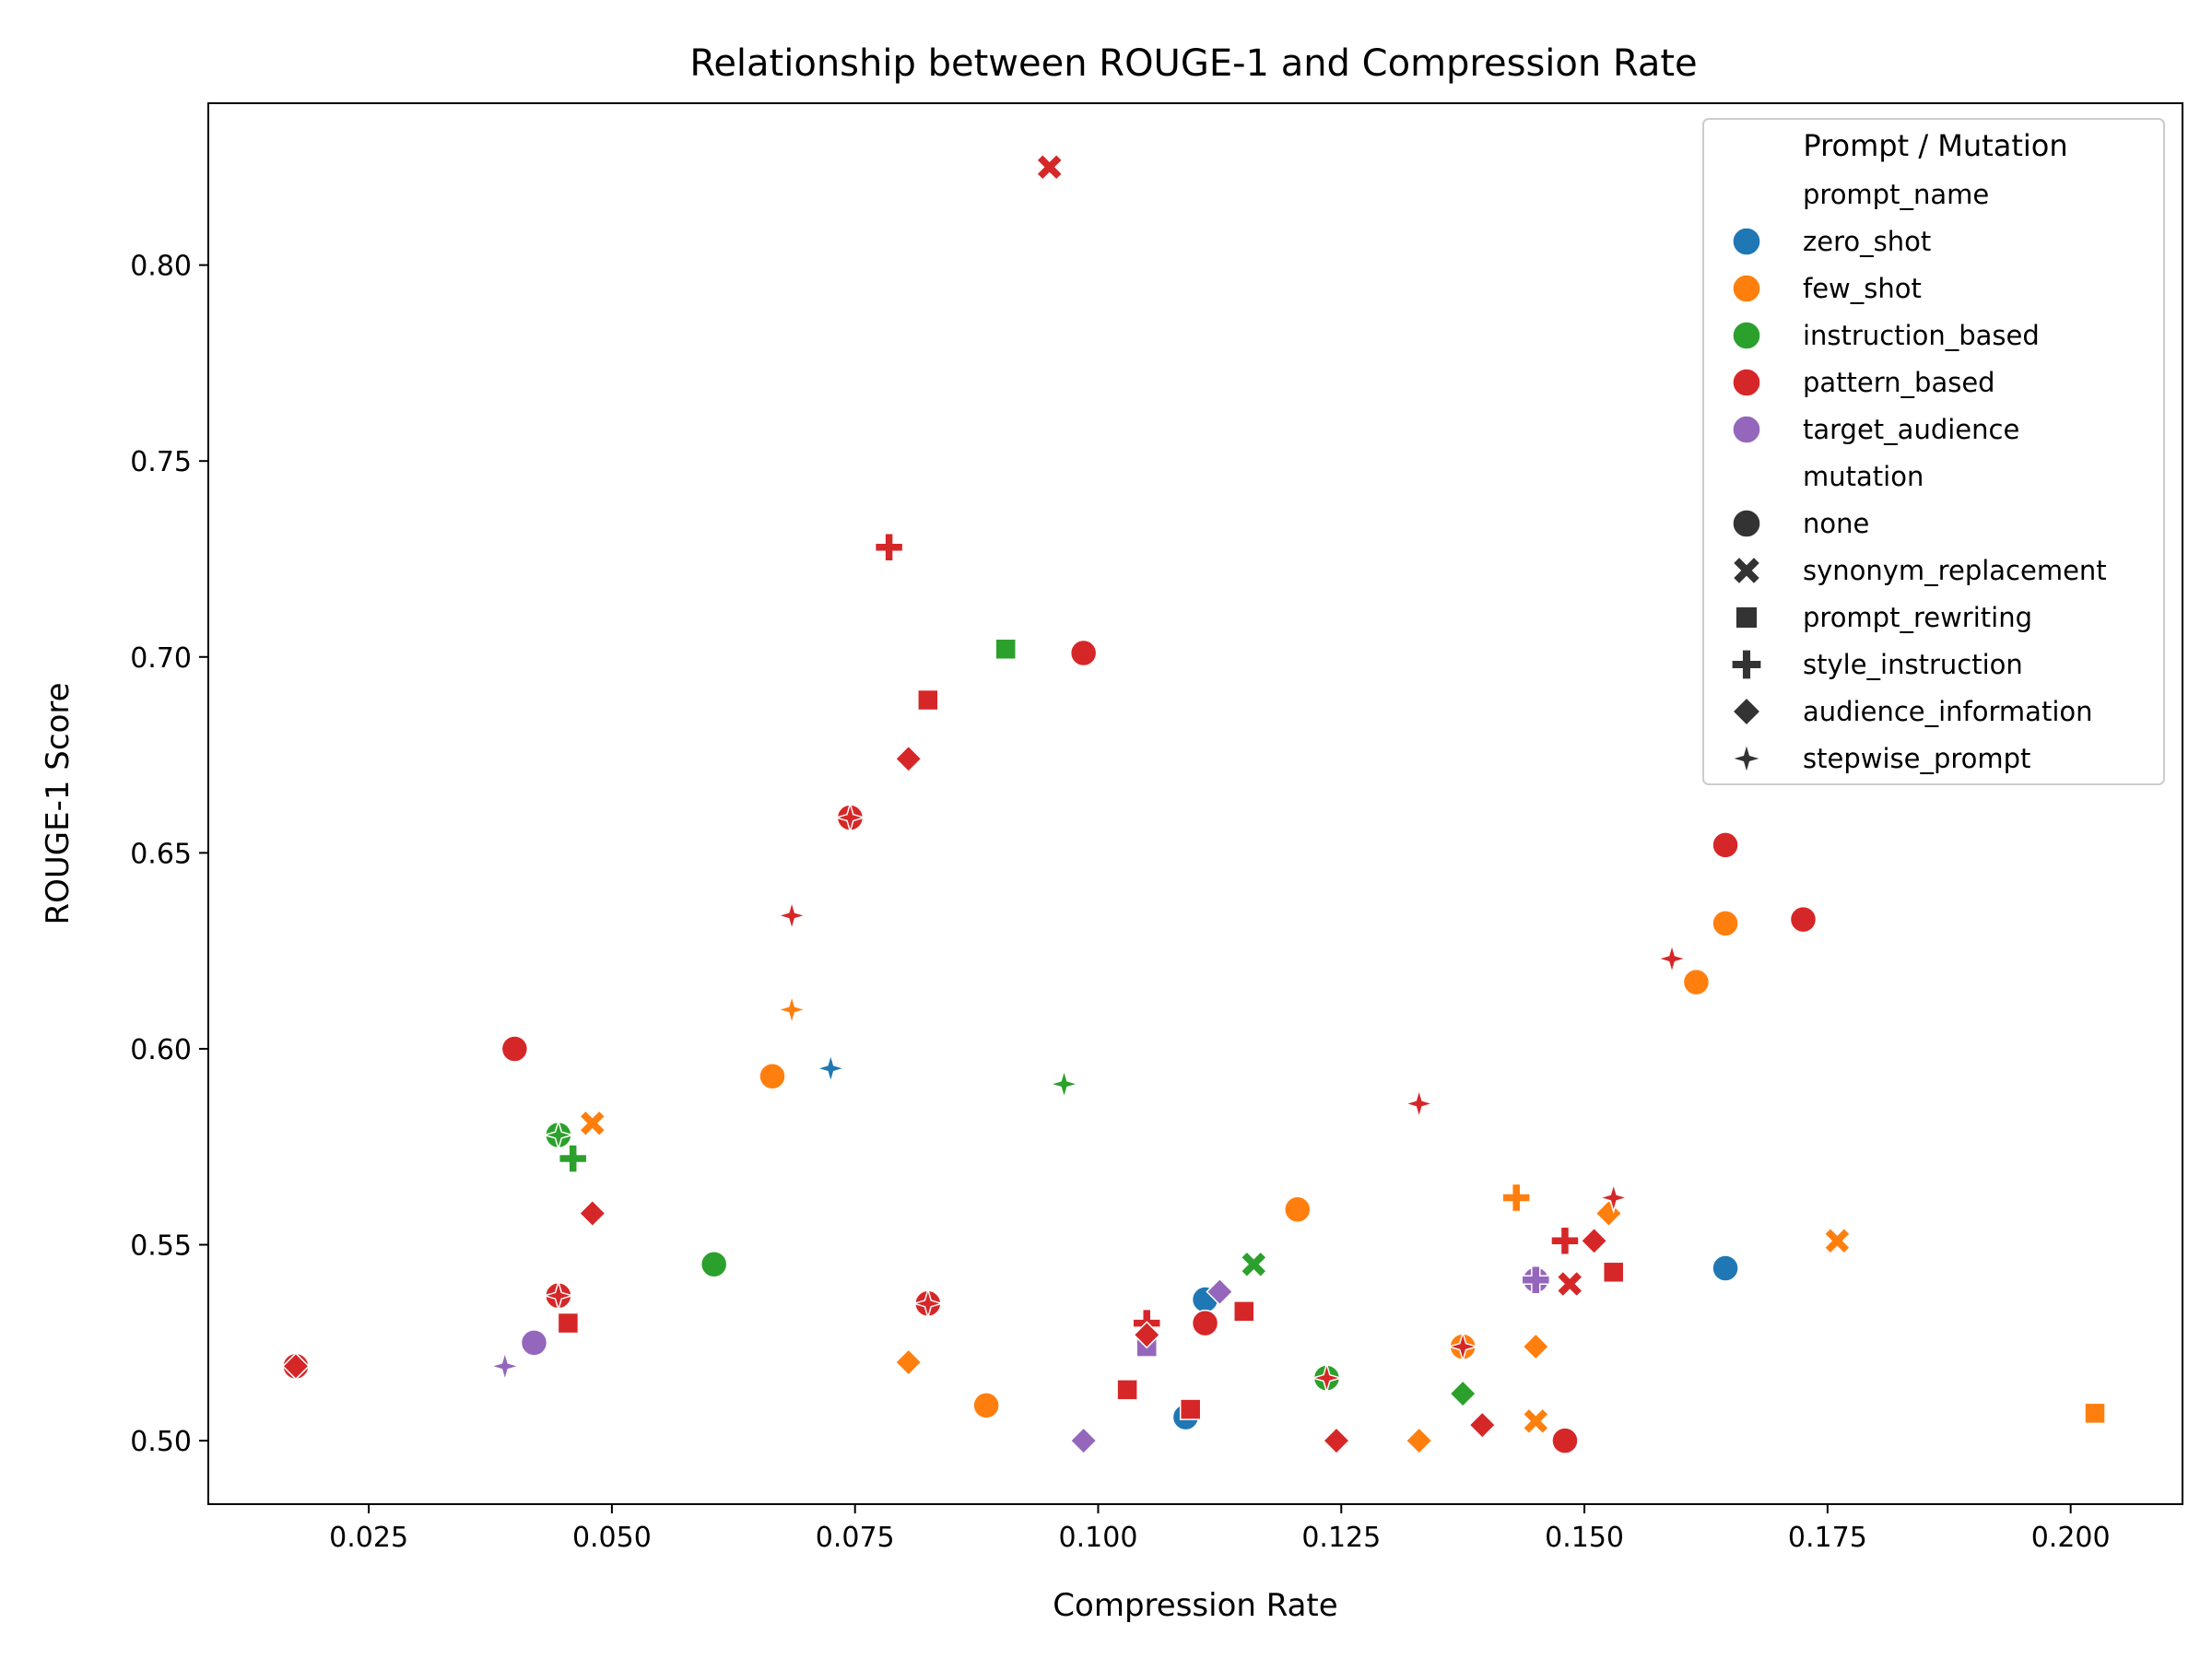 This screenshot has width=2212, height=1659. Describe the element at coordinates (1867, 241) in the screenshot. I see `legend-item-zero_shot: zero_shot` at that location.